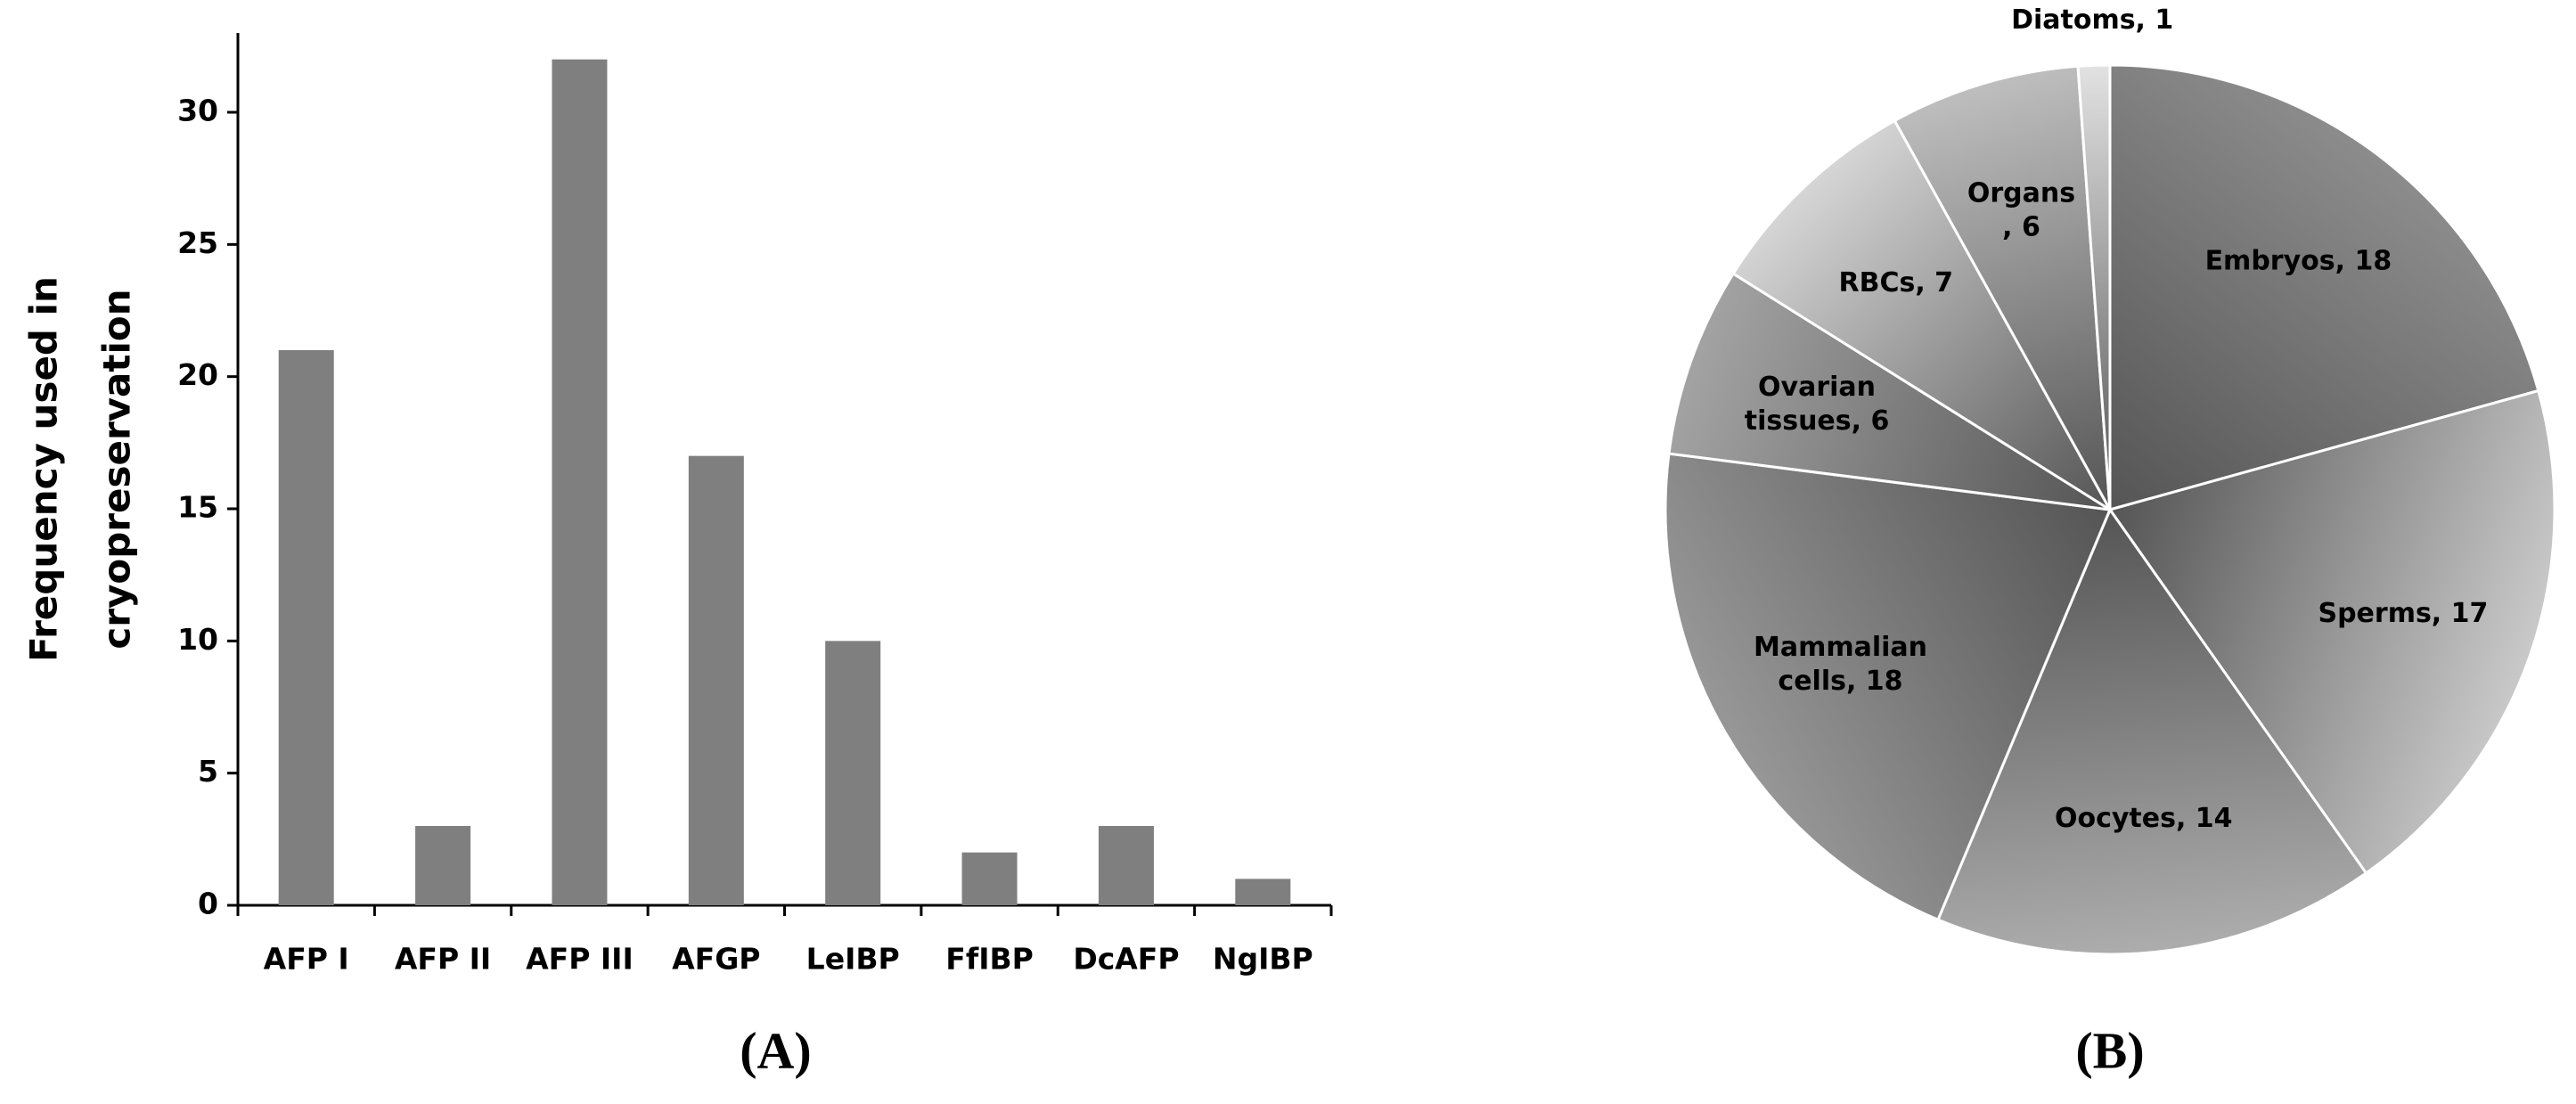 This screenshot has height=1104, width=2576. What do you see at coordinates (2092, 20) in the screenshot?
I see `data-label: Diatoms, 1` at bounding box center [2092, 20].